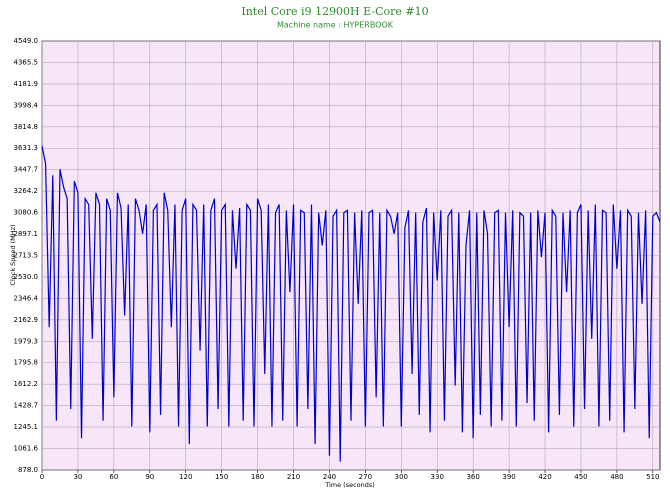 The height and width of the screenshot is (502, 670). I want to click on x-tick-label: 480, so click(616, 477).